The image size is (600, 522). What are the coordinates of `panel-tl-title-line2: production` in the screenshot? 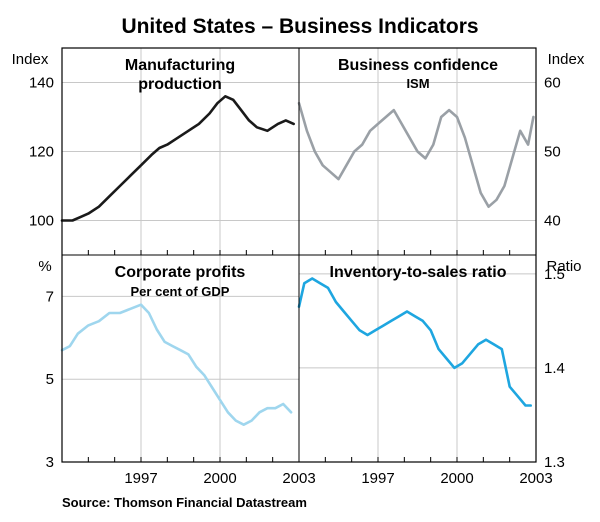 It's located at (180, 84).